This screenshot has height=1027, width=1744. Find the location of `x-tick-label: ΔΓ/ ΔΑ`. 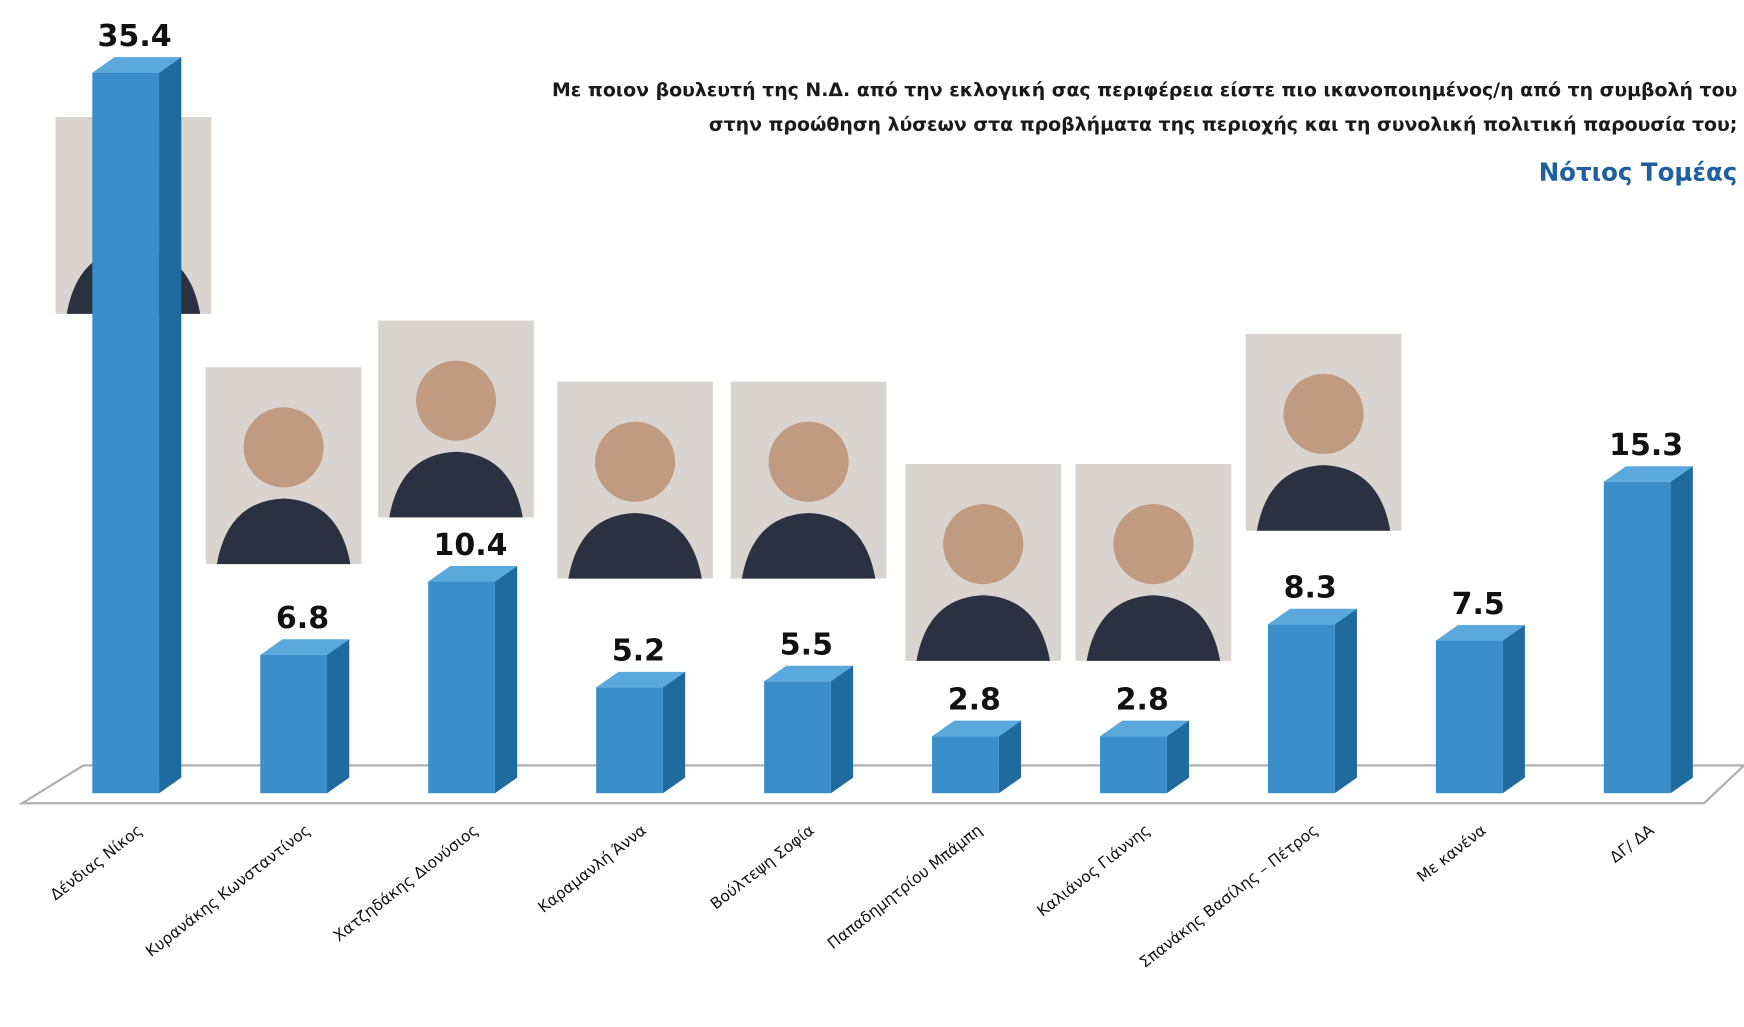

x-tick-label: ΔΓ/ ΔΑ is located at coordinates (1631, 844).